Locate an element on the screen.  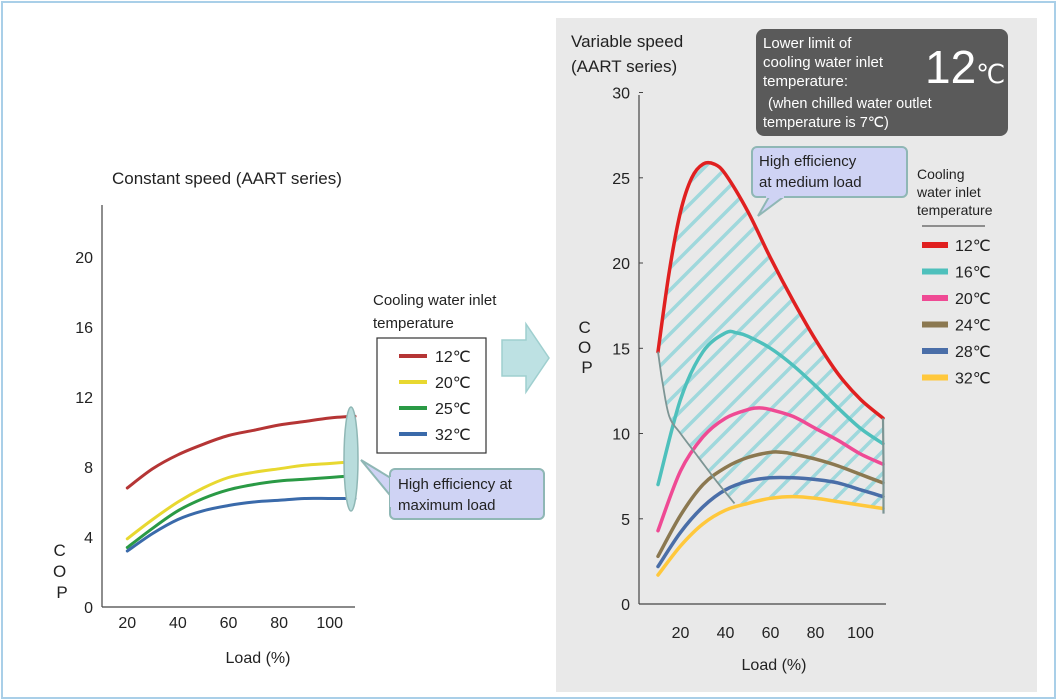
right-legend-label: 16℃ is located at coordinates (973, 273).